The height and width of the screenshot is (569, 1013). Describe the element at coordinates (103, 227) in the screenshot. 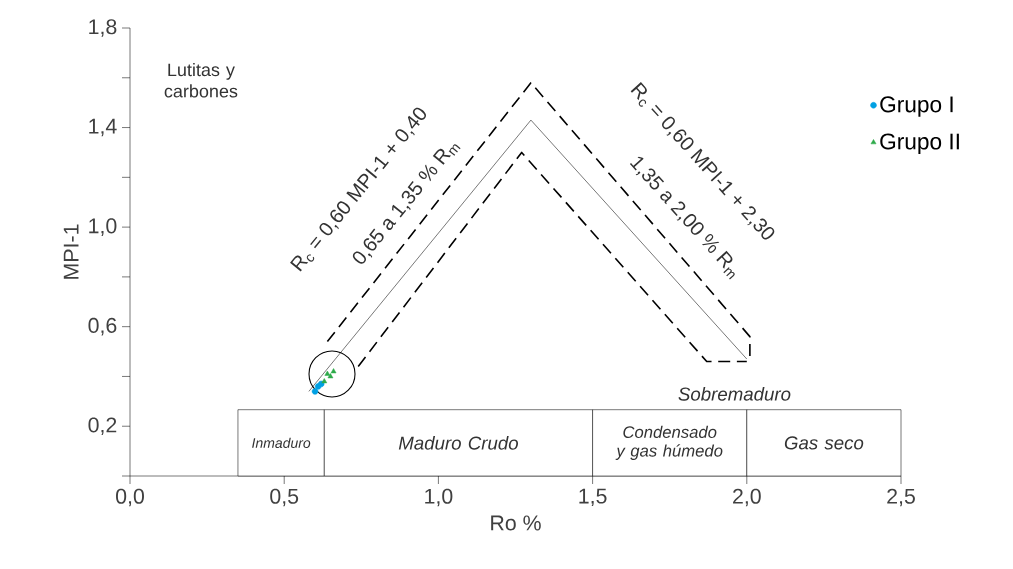

I see `y-tick-label: 1,0` at that location.